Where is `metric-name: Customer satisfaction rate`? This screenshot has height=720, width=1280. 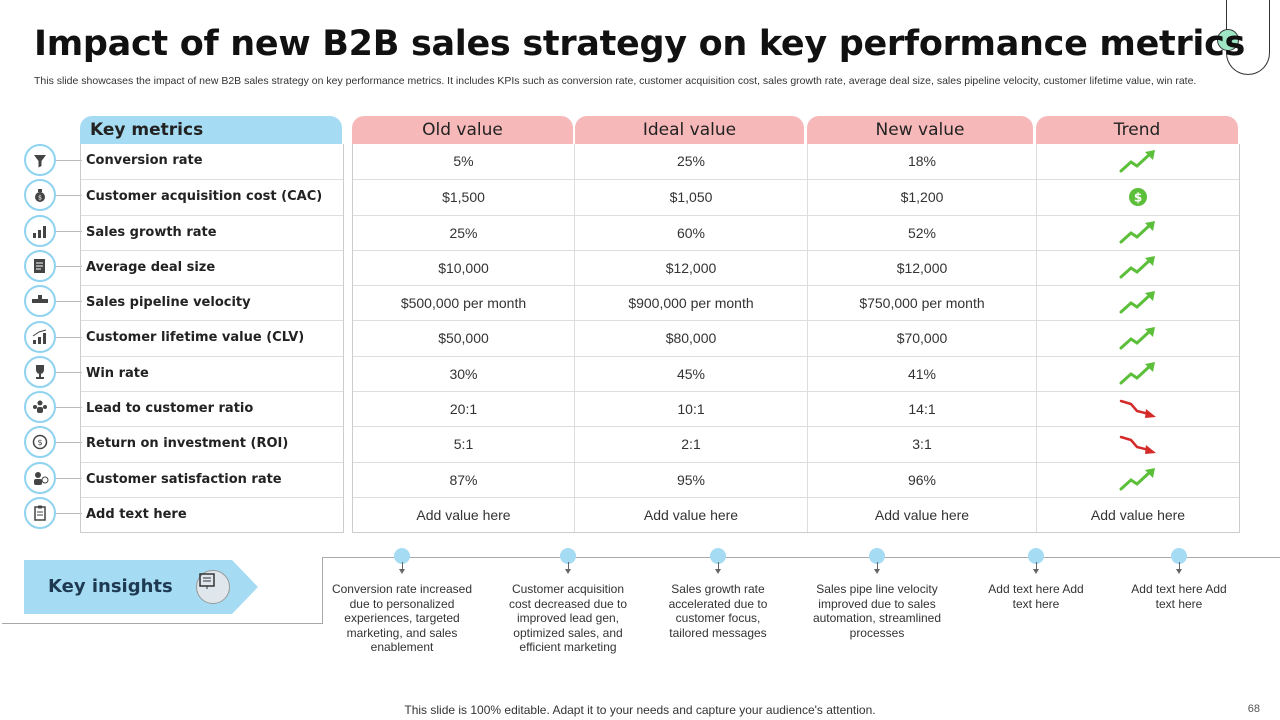
metric-name: Customer satisfaction rate is located at coordinates (184, 479).